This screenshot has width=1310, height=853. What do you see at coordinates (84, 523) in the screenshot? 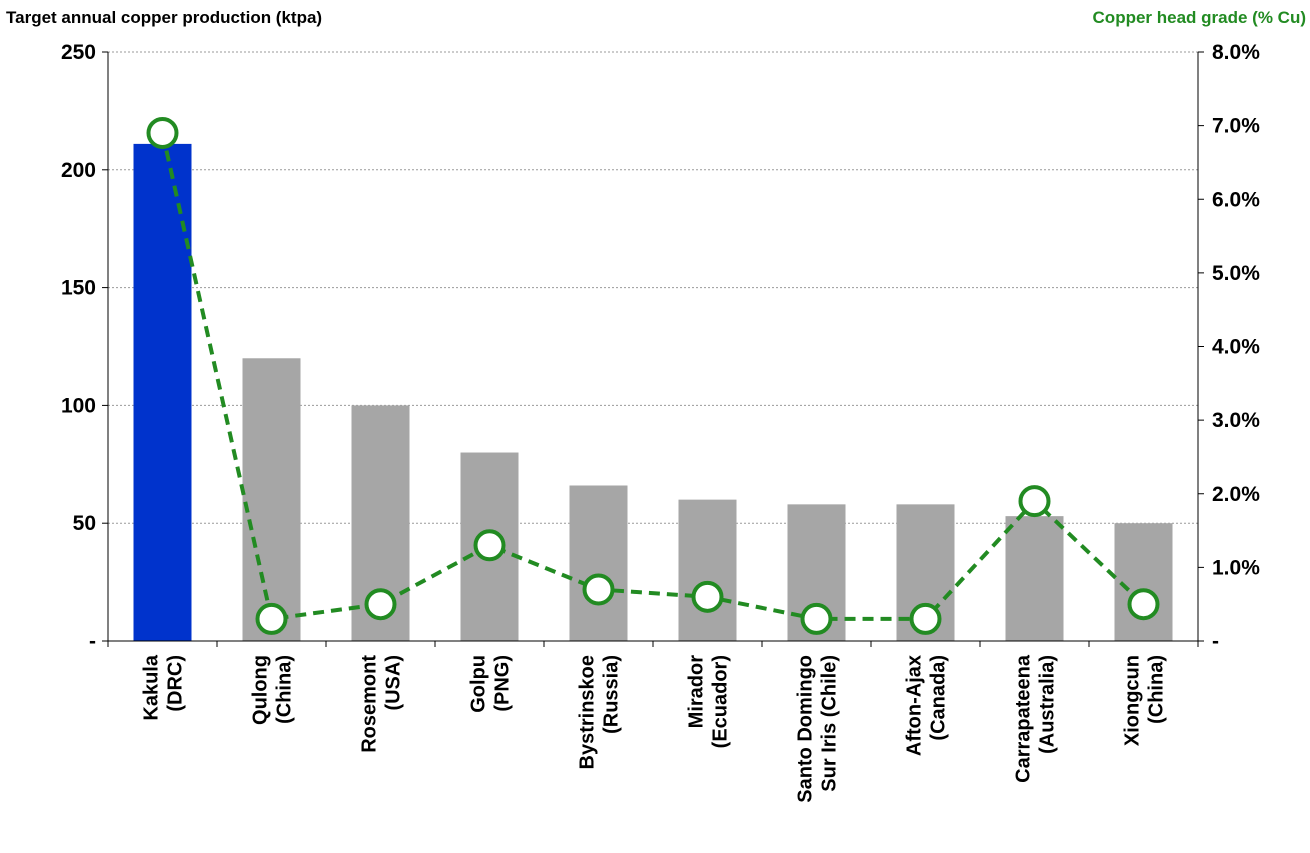
I see `left-tick-label: 50` at bounding box center [84, 523].